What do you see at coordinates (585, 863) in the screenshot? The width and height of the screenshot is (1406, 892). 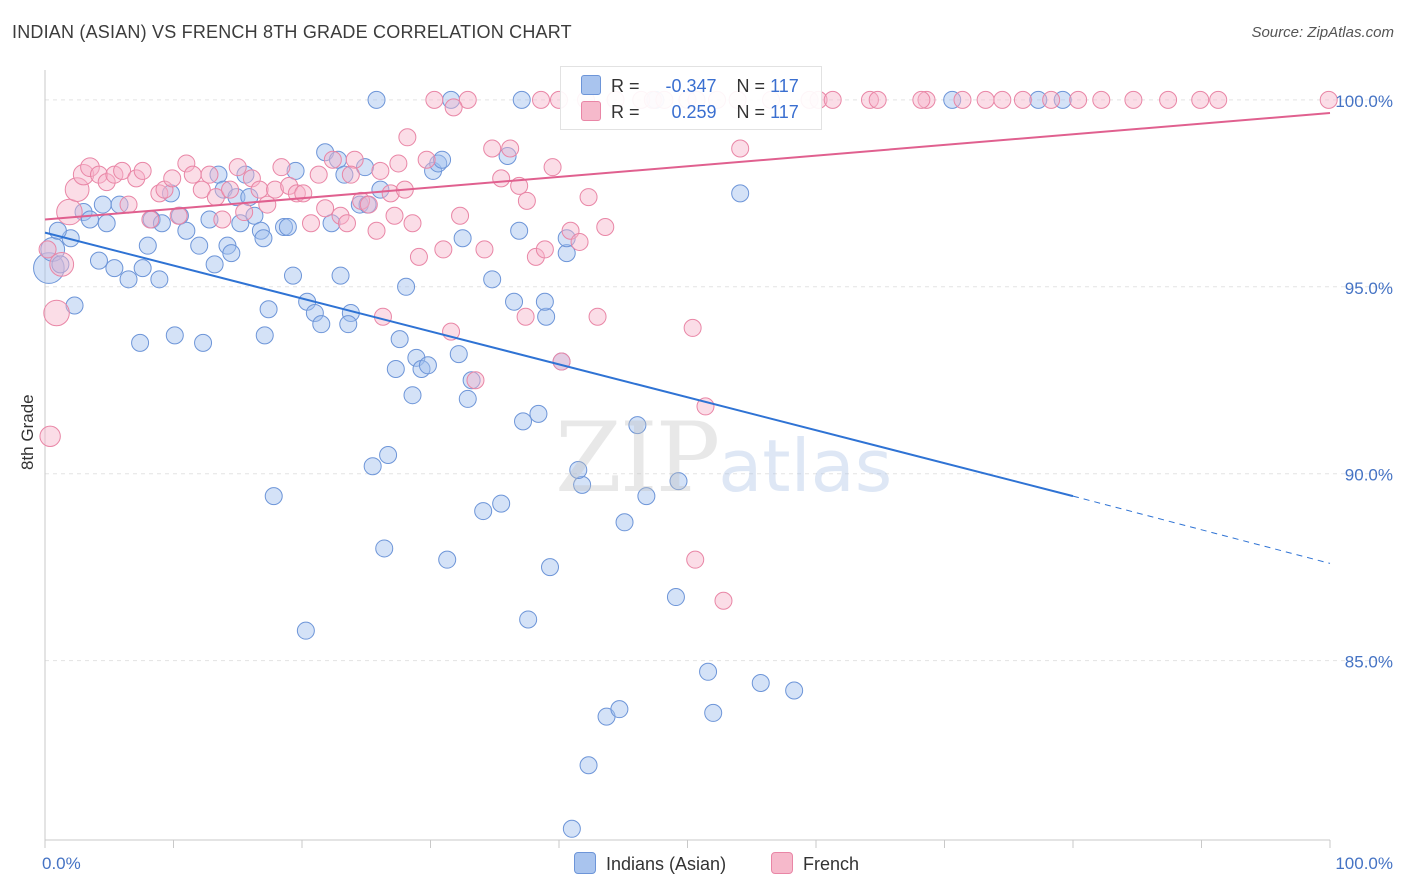 I see `legend-swatch-indians` at bounding box center [585, 863].